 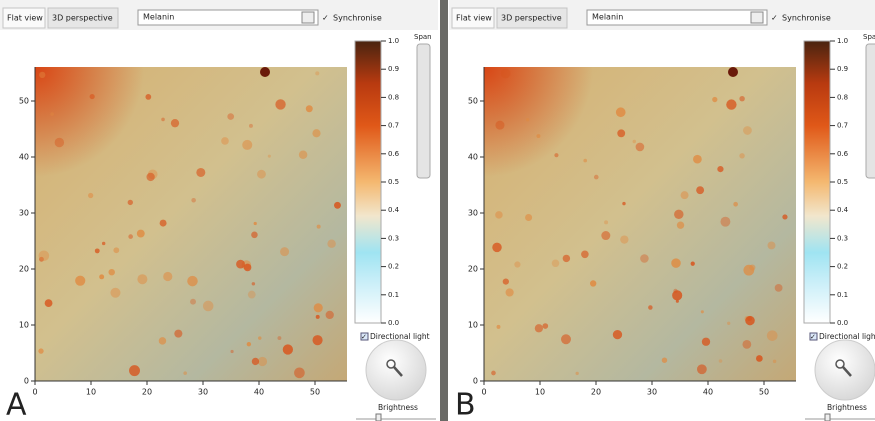 I want to click on colorbar-tick-label: 0.4, so click(x=843, y=210).